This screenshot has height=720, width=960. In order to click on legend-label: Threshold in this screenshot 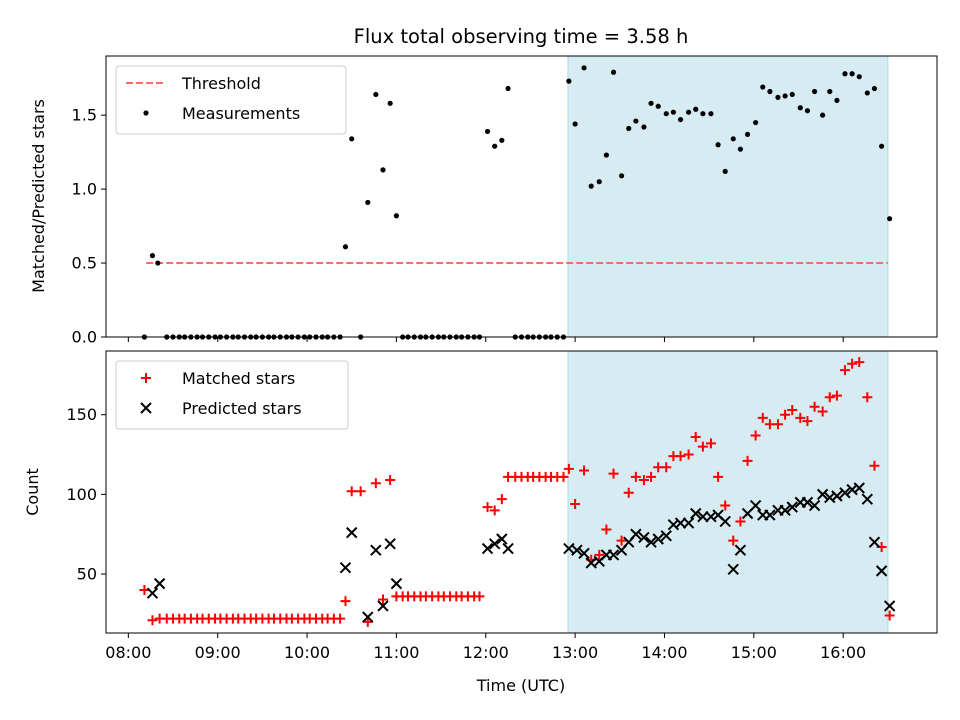, I will do `click(221, 83)`.